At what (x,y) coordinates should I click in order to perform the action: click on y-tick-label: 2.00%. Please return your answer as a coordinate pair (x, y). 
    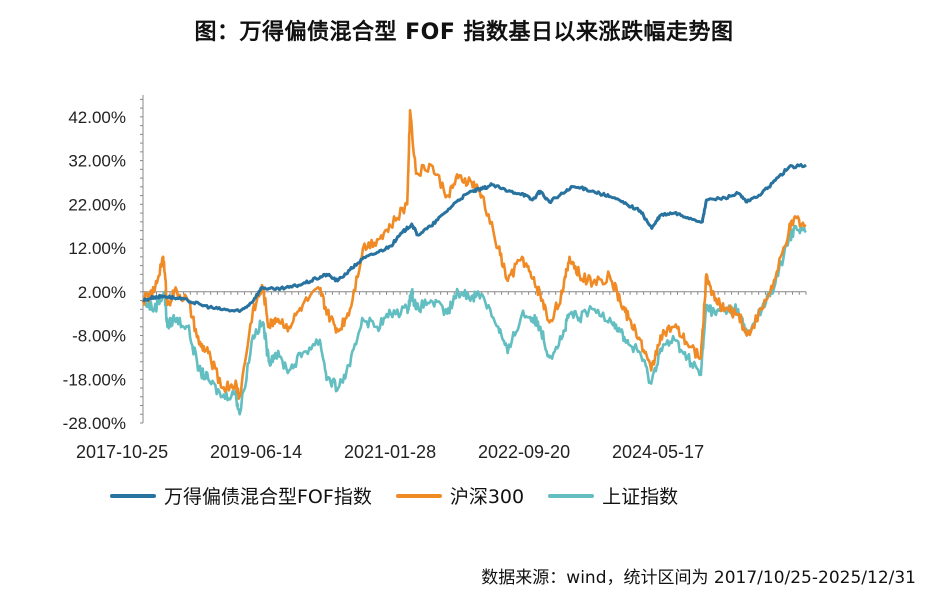
    Looking at the image, I should click on (102, 292).